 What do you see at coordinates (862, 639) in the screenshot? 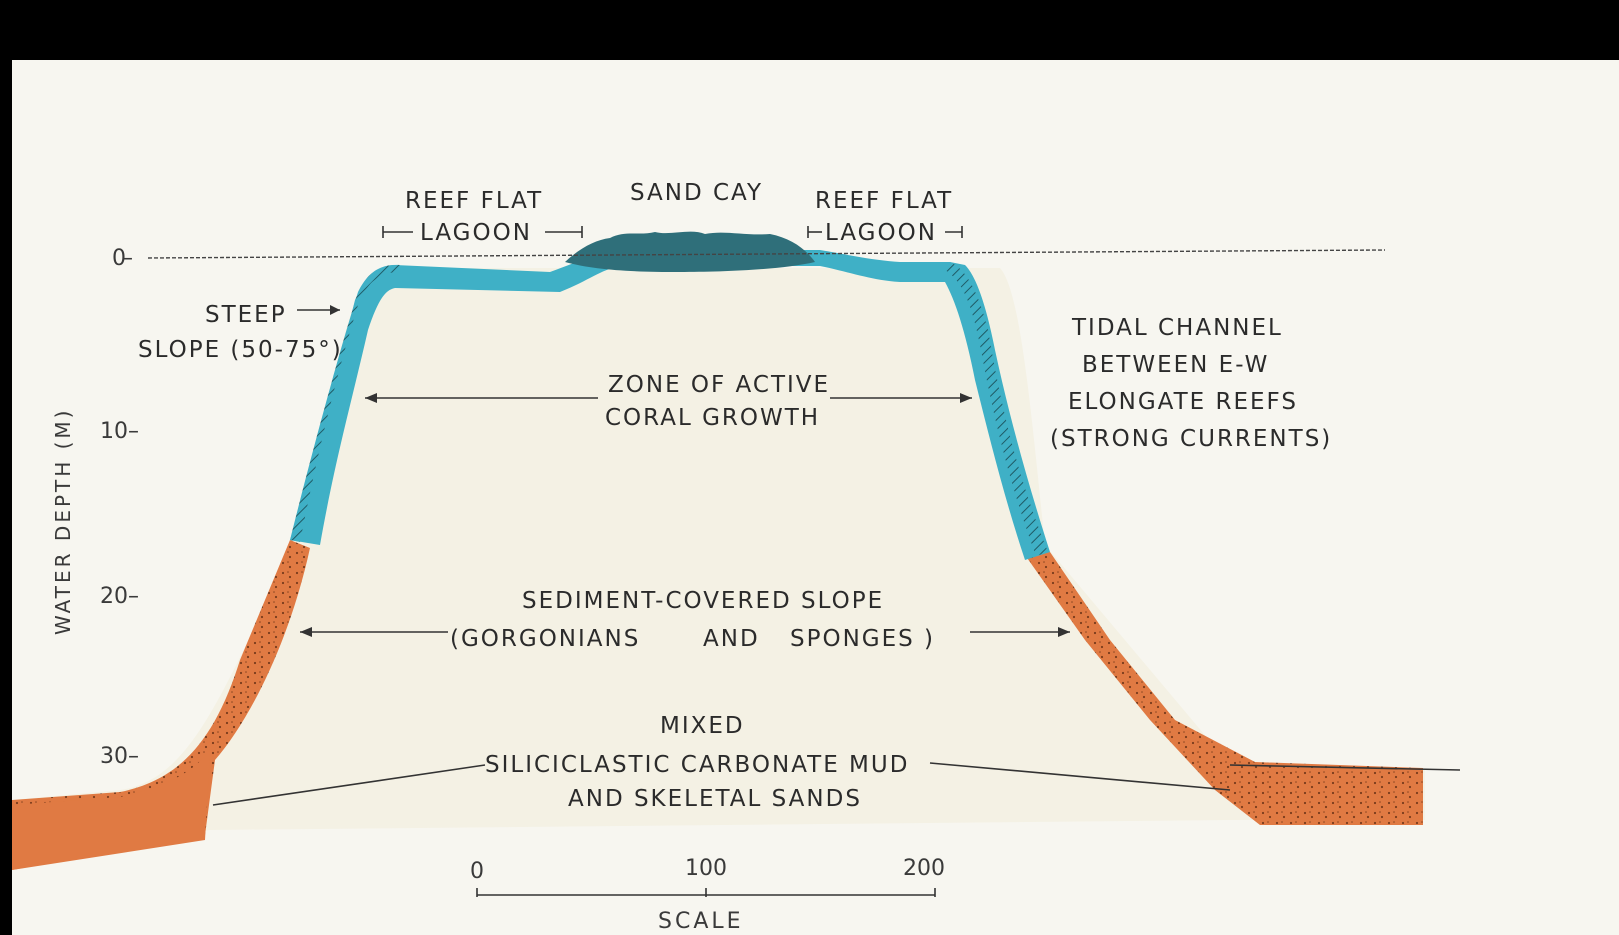
I see `sediment-label-2c: SPONGES )` at bounding box center [862, 639].